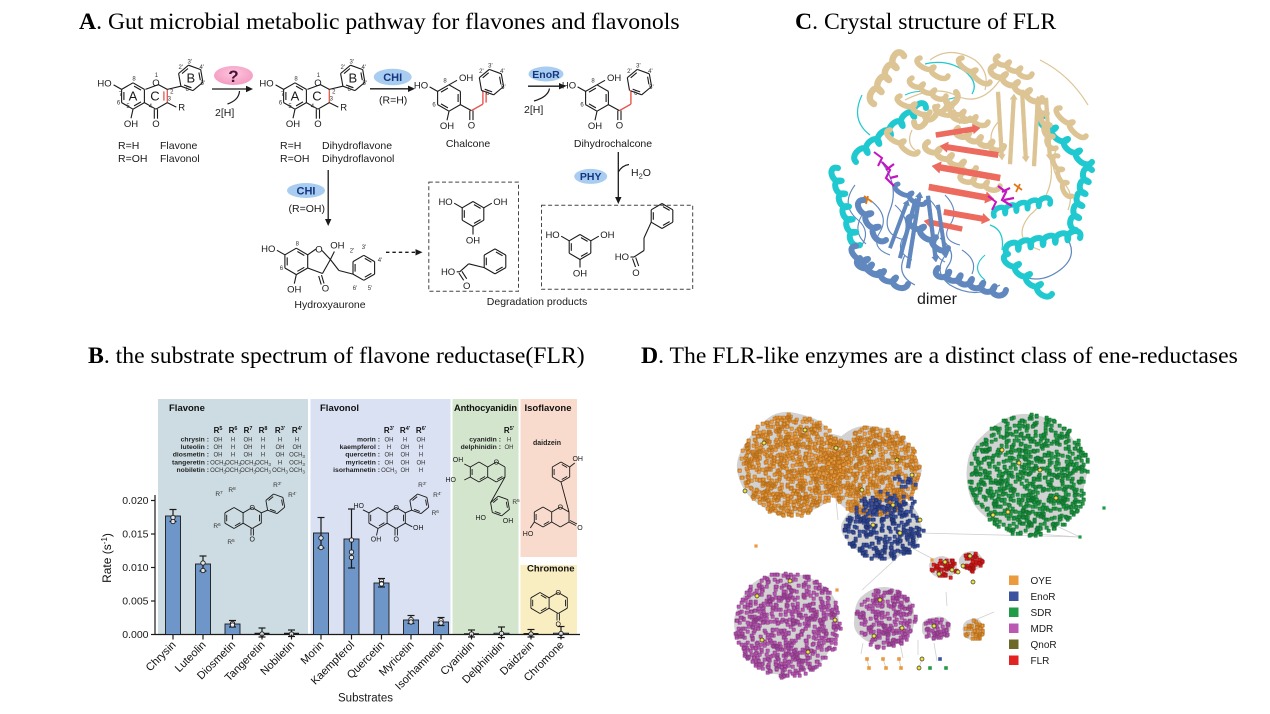 The image size is (1270, 714). I want to click on svg-text: kaempferol :, so click(360, 447).